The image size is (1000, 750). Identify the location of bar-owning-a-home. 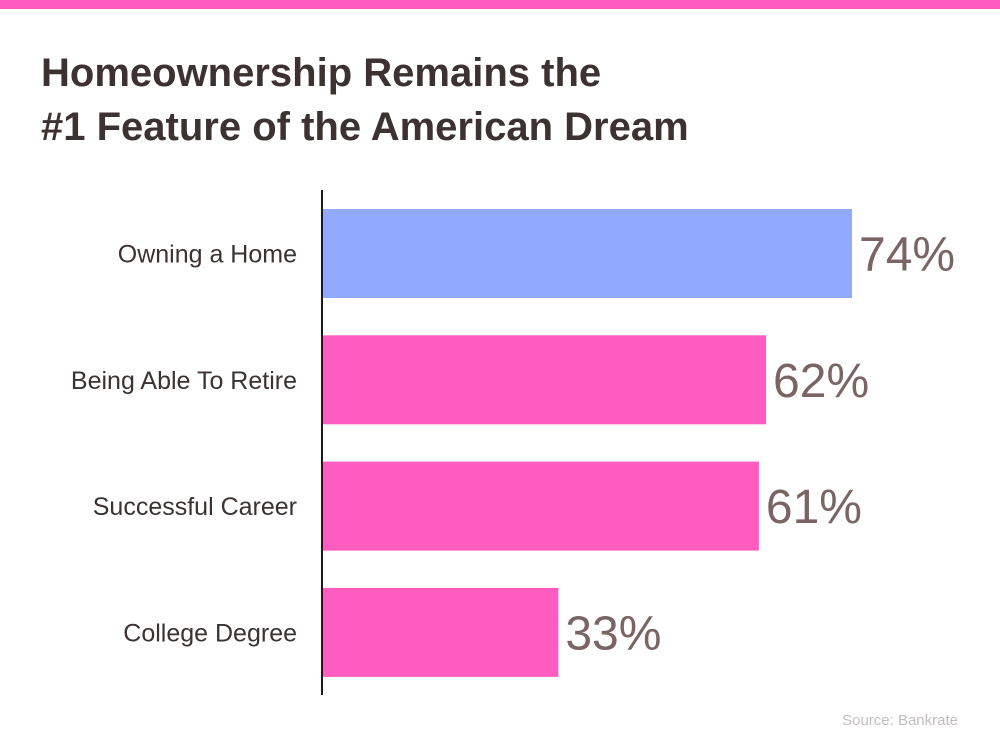
(587, 253).